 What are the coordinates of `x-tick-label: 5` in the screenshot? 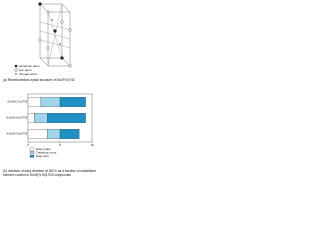 It's located at (60, 145).